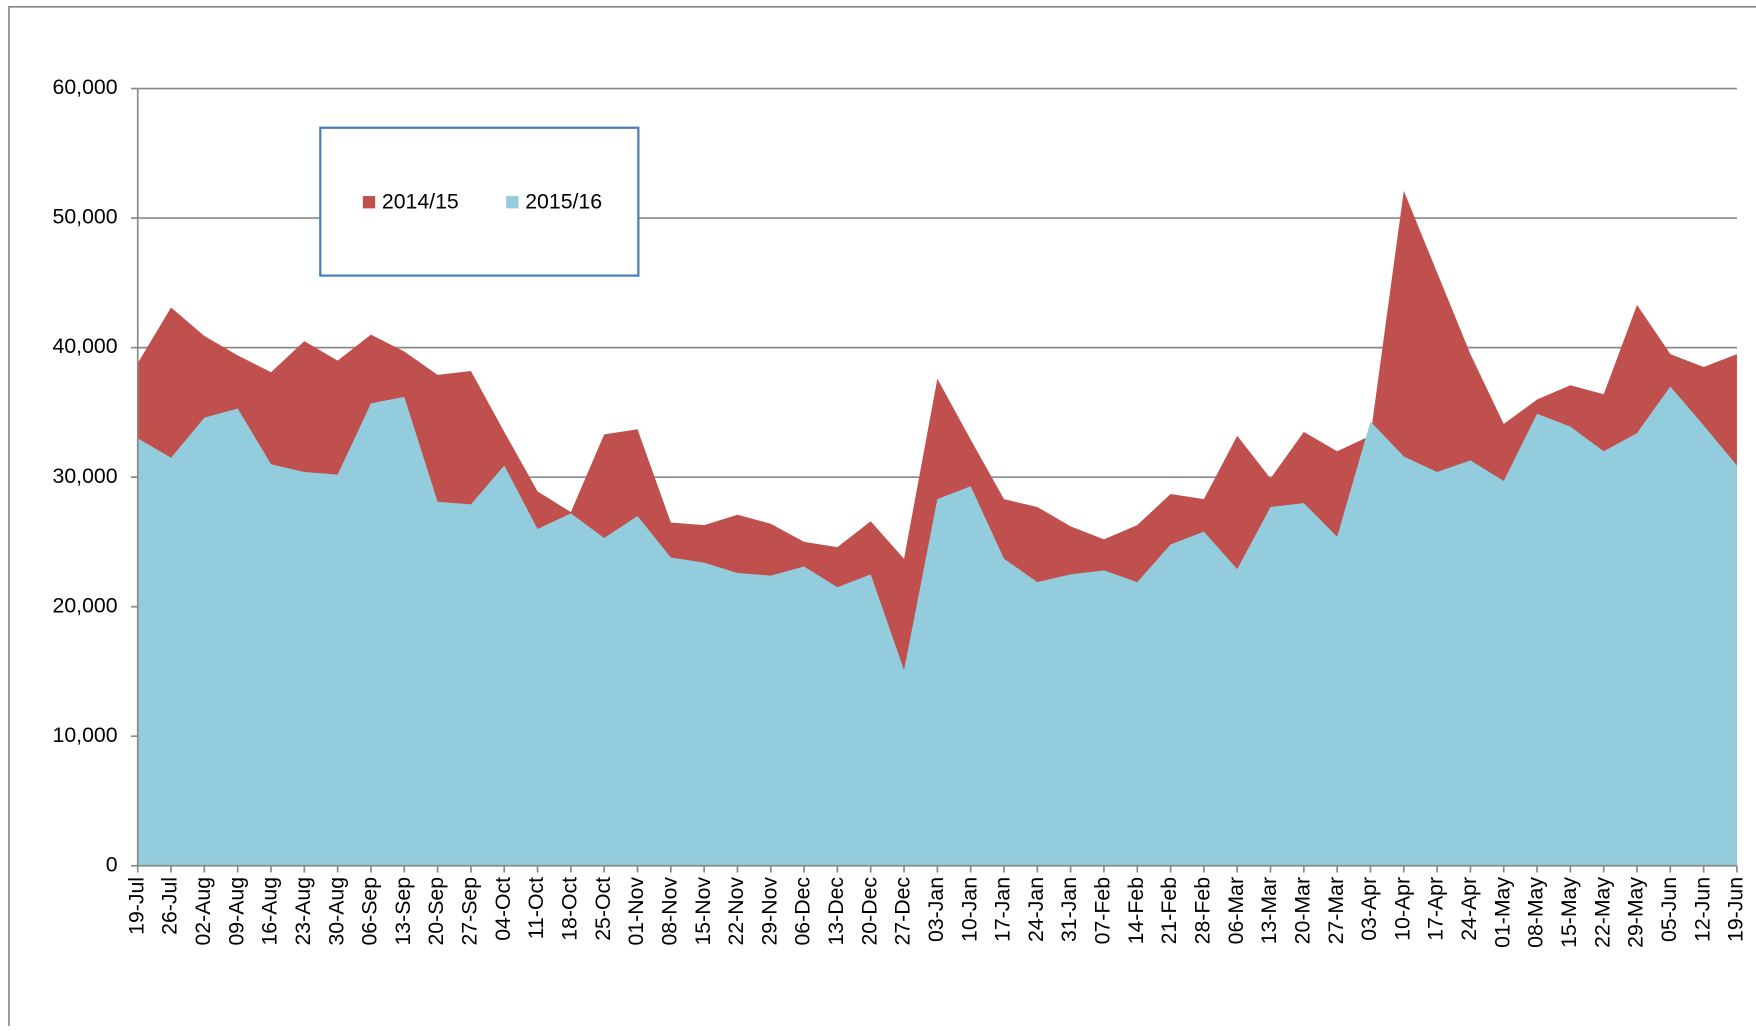  I want to click on x-tick-label: 02-Aug, so click(203, 911).